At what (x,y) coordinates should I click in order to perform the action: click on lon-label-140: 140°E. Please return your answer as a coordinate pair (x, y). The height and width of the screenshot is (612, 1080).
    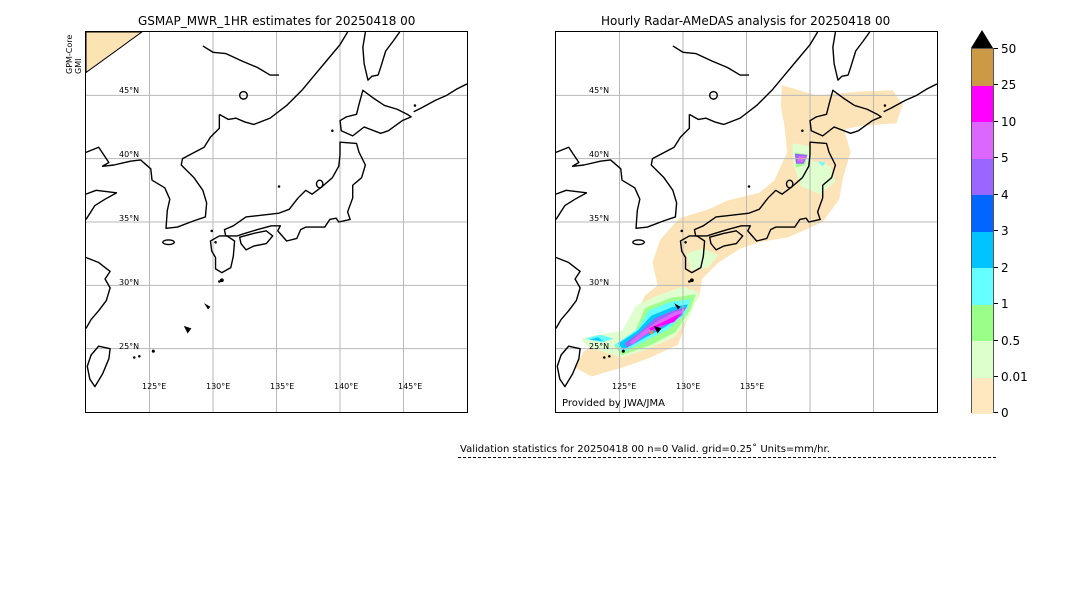
    Looking at the image, I should click on (346, 386).